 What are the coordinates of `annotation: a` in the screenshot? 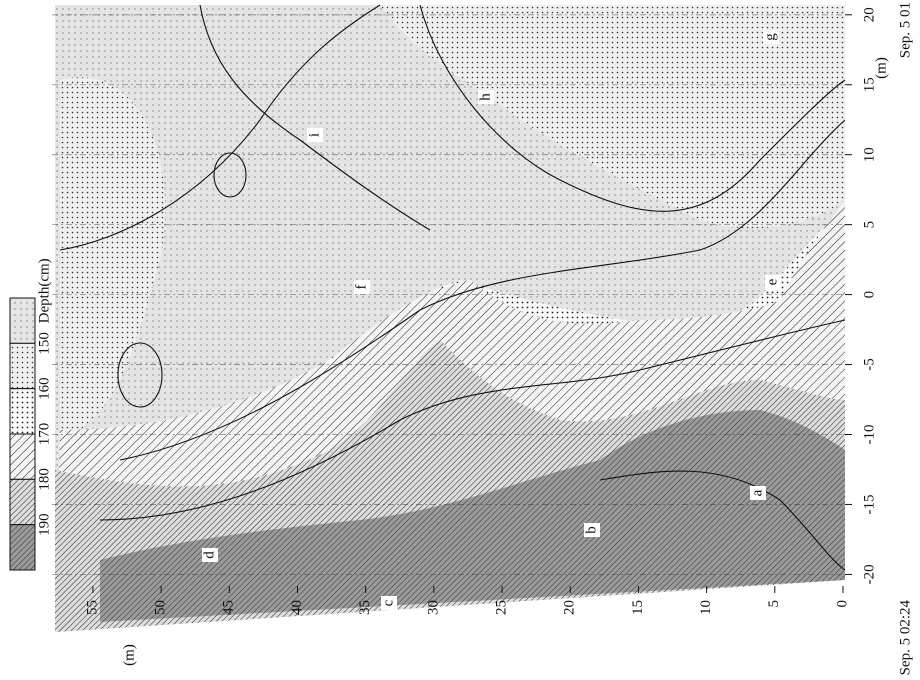 It's located at (757, 492).